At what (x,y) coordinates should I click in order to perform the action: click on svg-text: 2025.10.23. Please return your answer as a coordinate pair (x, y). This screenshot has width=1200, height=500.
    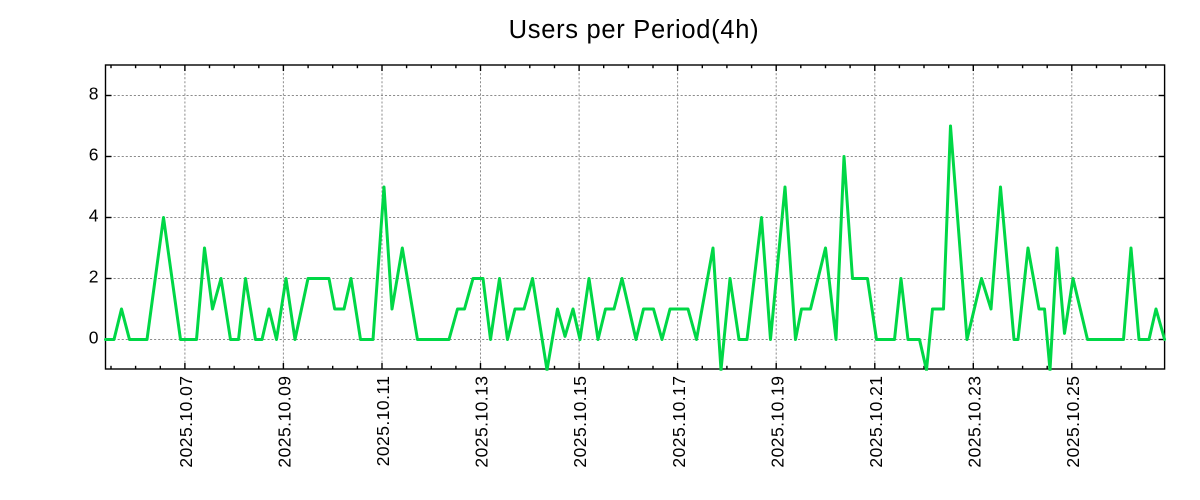
    Looking at the image, I should click on (974, 422).